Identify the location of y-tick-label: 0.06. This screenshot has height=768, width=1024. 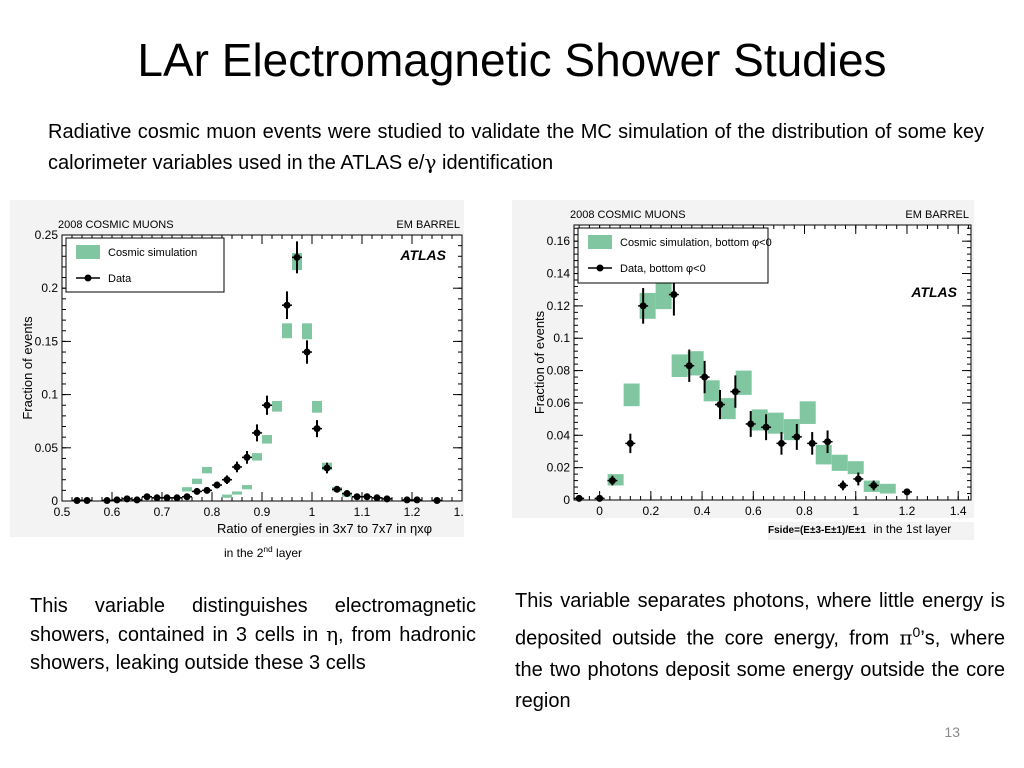
(559, 403).